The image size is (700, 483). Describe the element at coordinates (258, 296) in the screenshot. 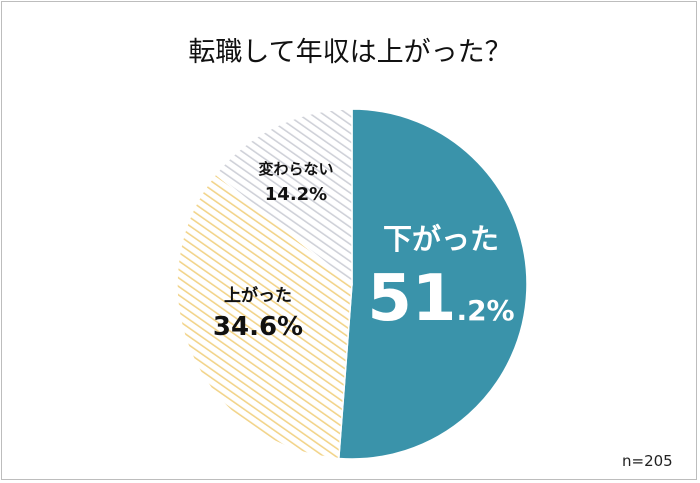

I see `slice-name-increased: 上がった` at that location.